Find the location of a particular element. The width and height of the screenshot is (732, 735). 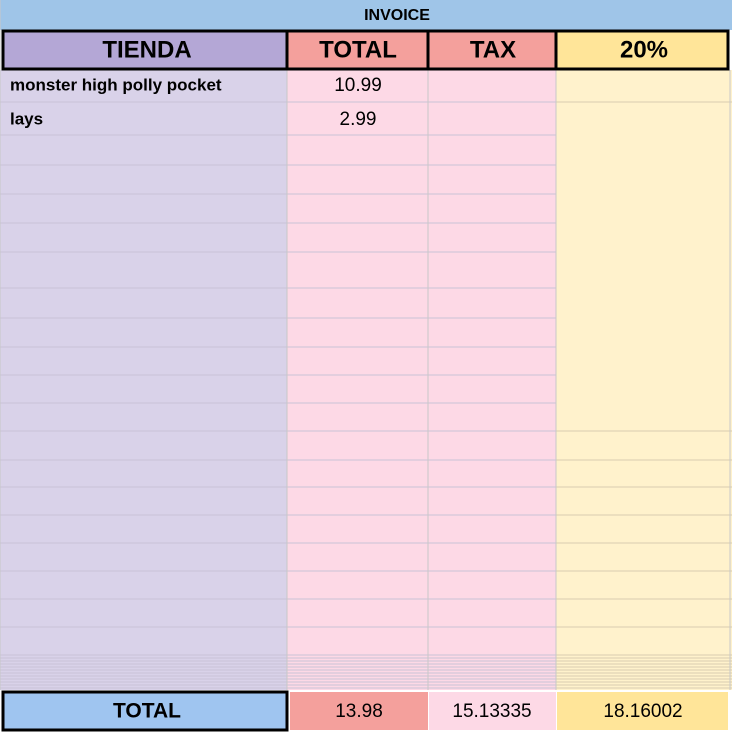

amount: 2.99 is located at coordinates (358, 119).